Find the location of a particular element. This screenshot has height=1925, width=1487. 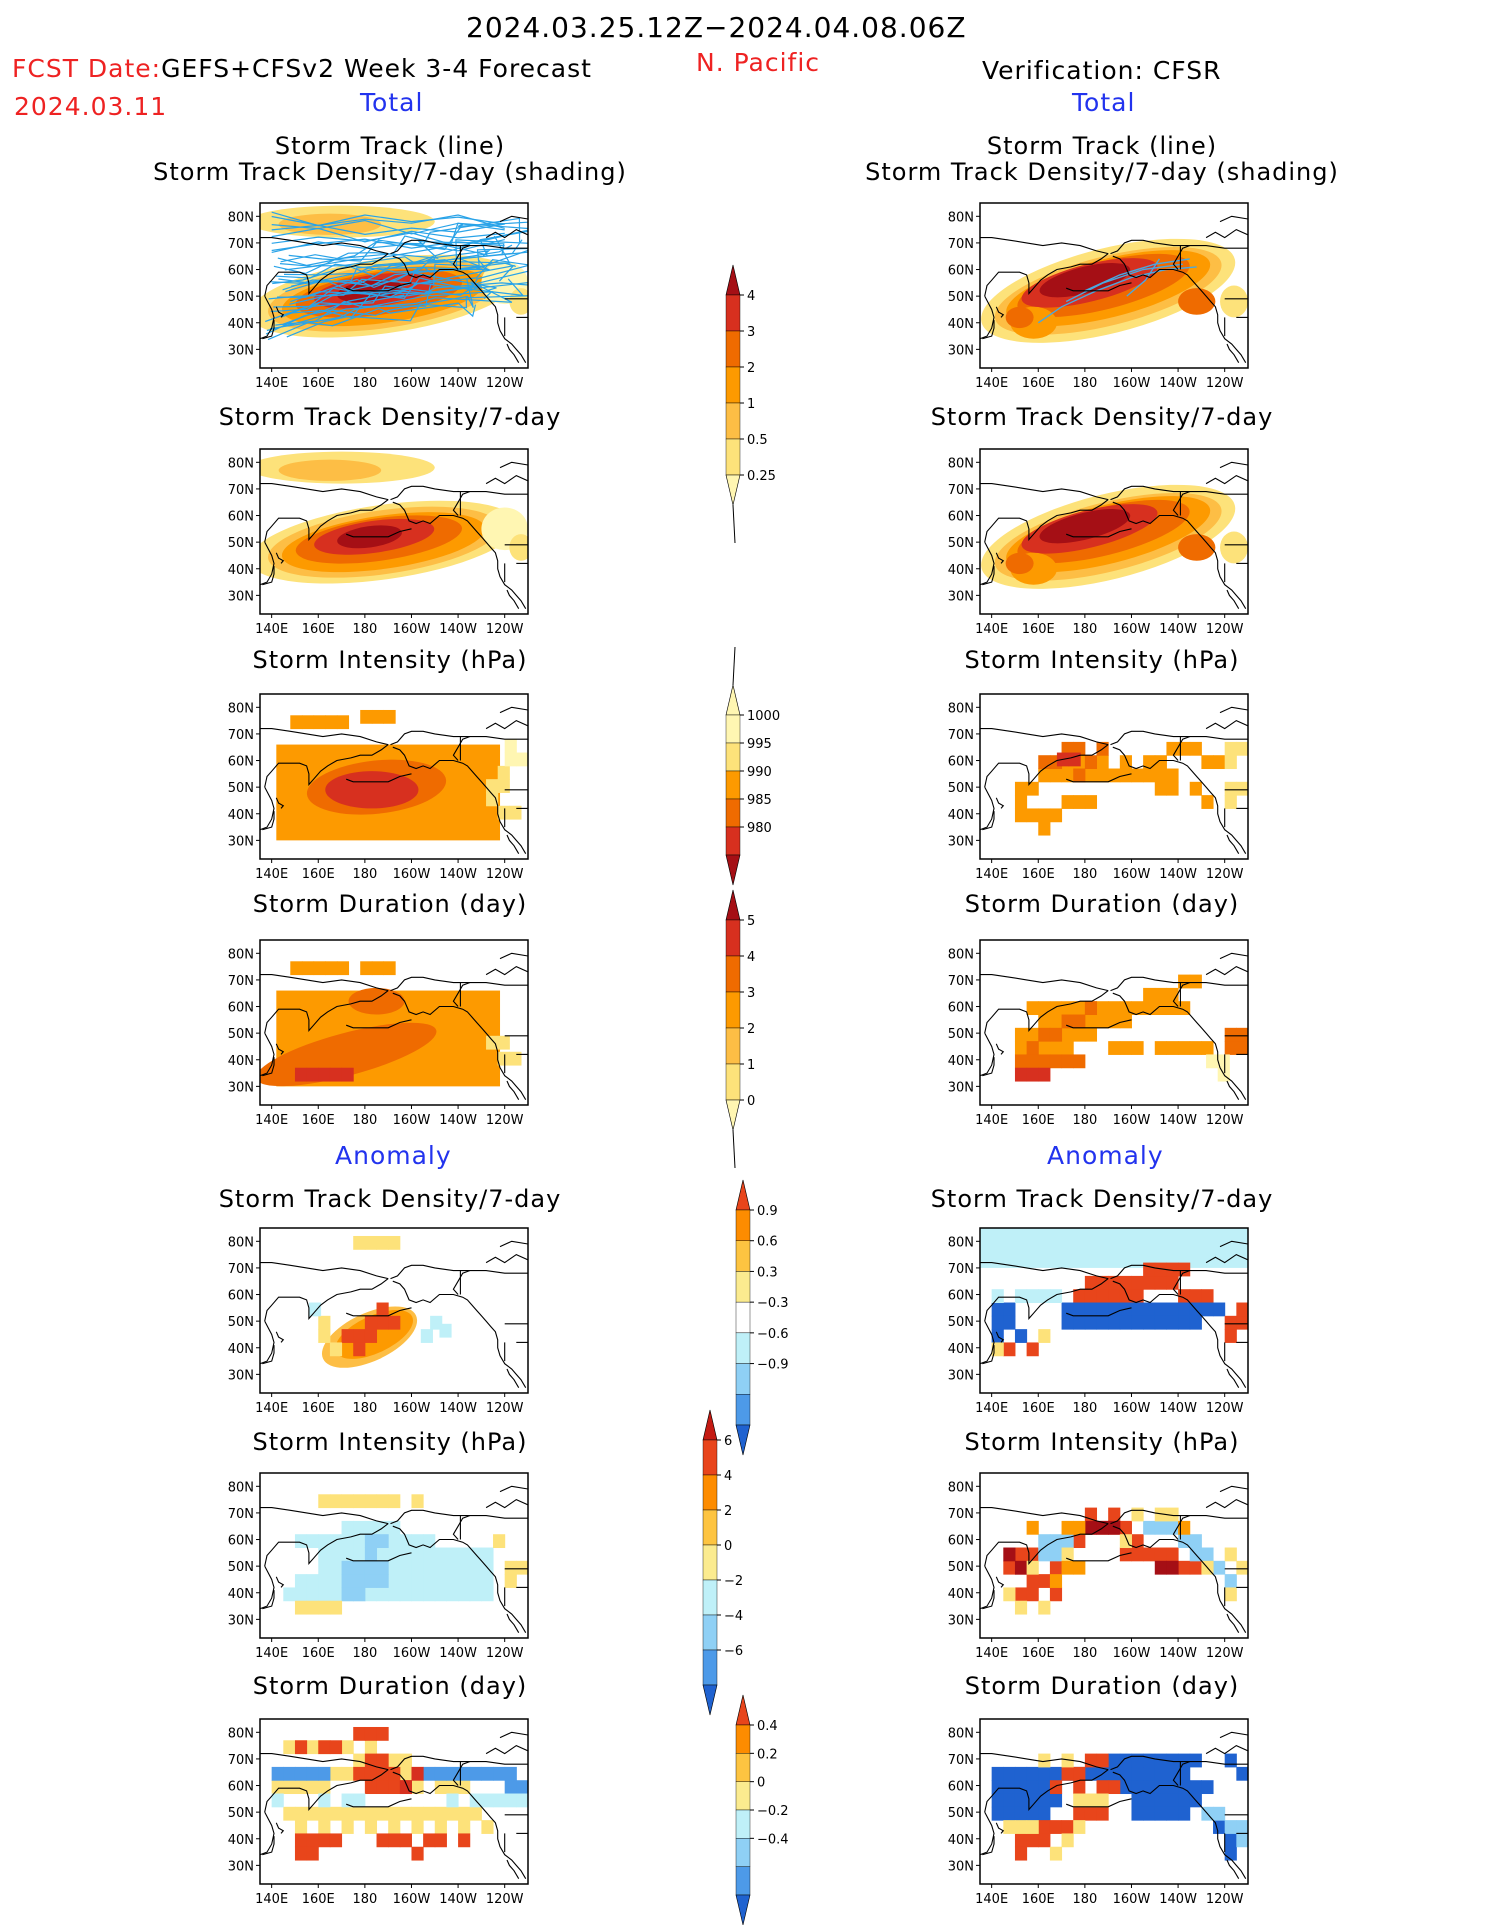

lat-tick-label: 40N is located at coordinates (961, 815).